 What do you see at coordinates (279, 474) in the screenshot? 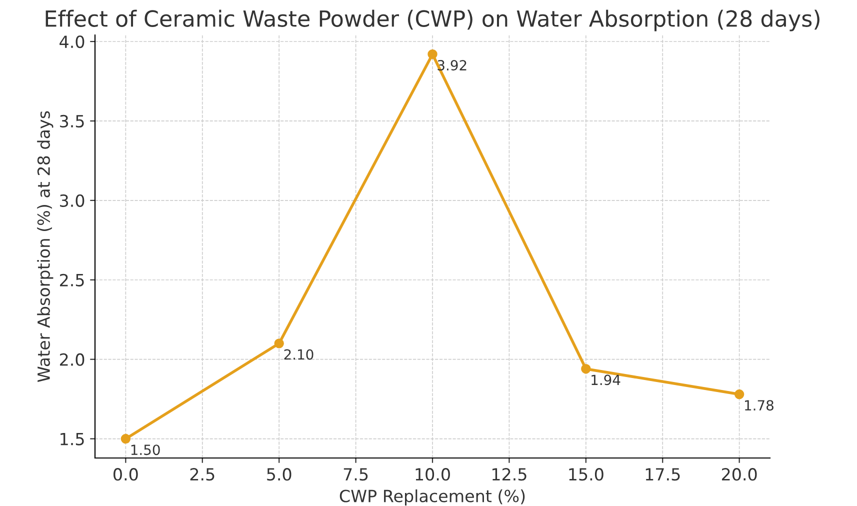
I see `x-tick-label: 5.0` at bounding box center [279, 474].